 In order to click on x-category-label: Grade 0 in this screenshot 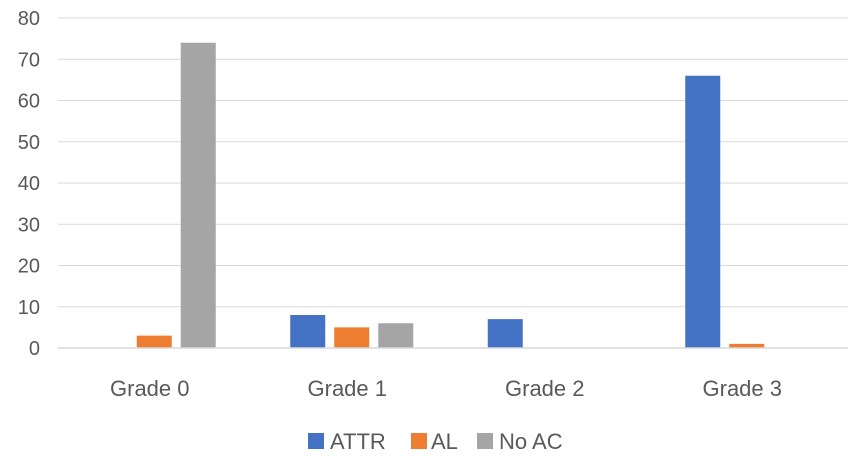, I will do `click(150, 388)`.